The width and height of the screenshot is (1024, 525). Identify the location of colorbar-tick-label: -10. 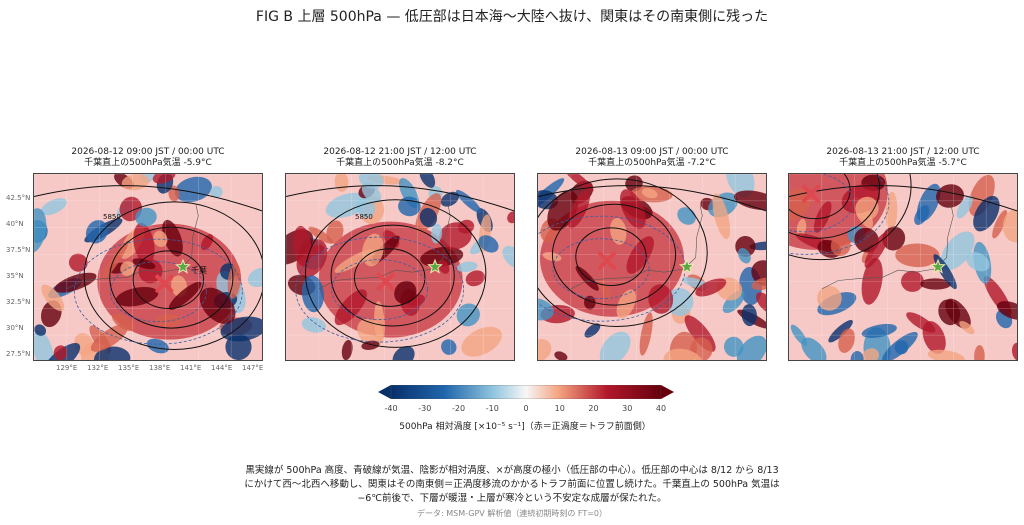
(492, 408).